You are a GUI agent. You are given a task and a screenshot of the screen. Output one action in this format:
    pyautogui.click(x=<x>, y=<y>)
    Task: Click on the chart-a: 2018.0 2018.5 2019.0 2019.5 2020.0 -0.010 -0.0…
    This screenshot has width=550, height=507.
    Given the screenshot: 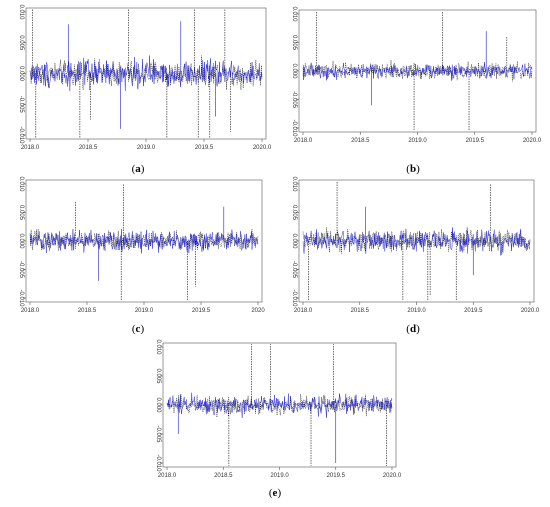 What is the action you would take?
    pyautogui.click(x=145, y=77)
    